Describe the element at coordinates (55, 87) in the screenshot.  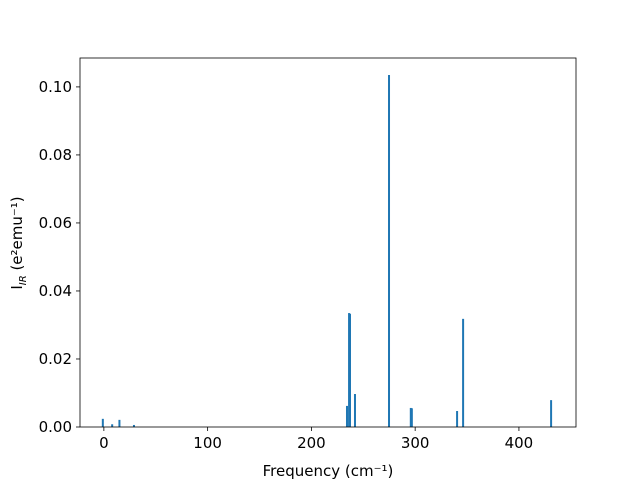
I see `y-tick-label: 0.10` at that location.